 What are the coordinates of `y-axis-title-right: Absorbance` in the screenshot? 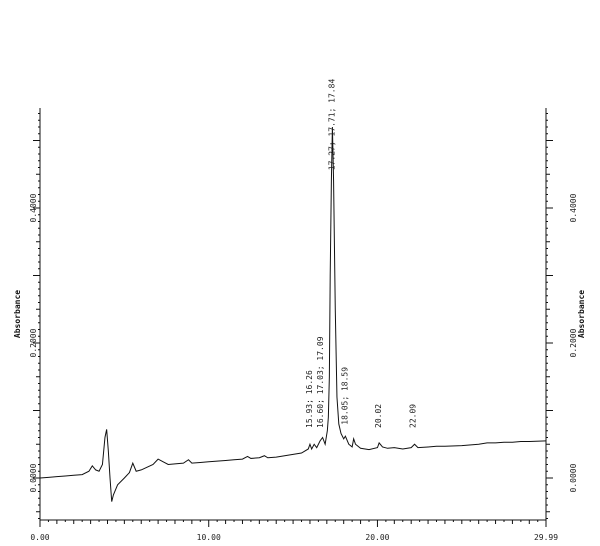 It's located at (581, 314).